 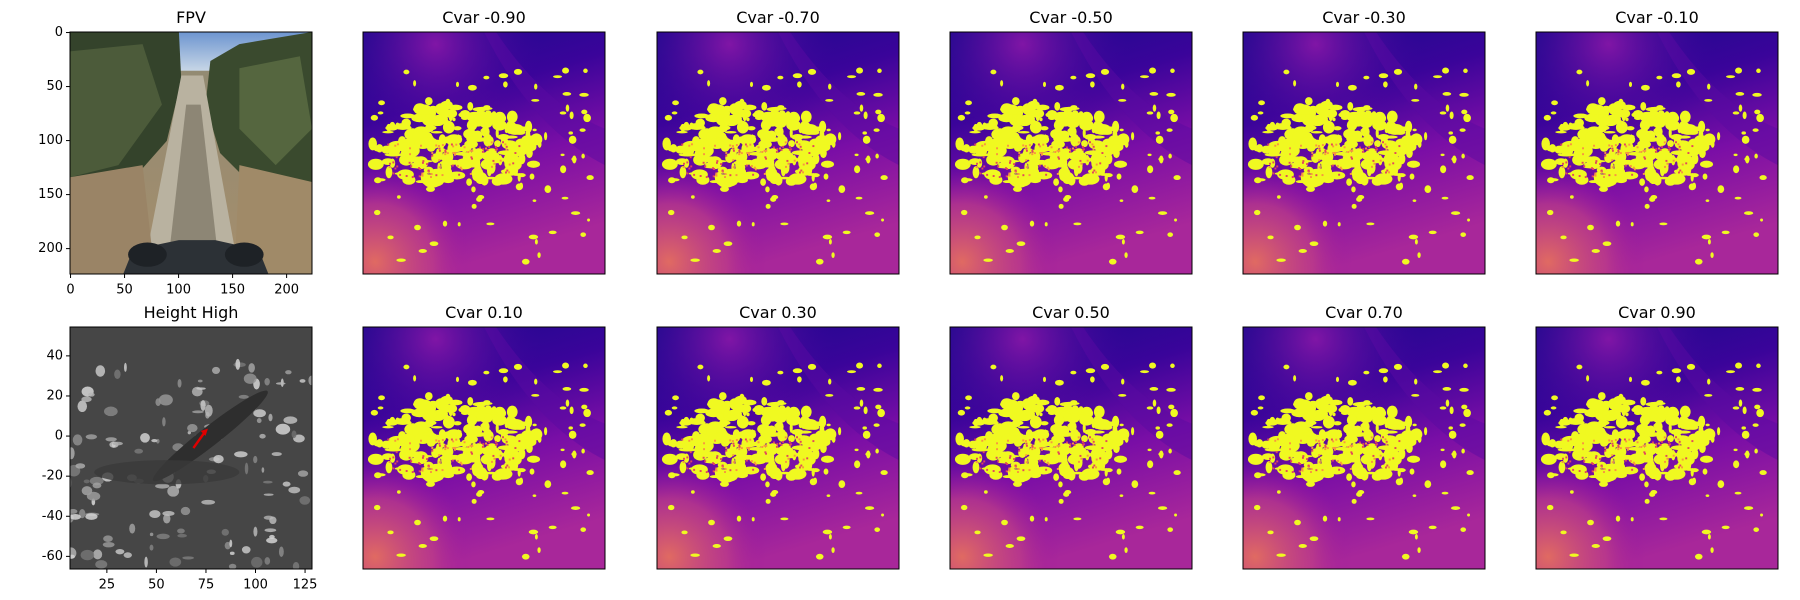 I want to click on x-tick-label: 125, so click(x=305, y=585).